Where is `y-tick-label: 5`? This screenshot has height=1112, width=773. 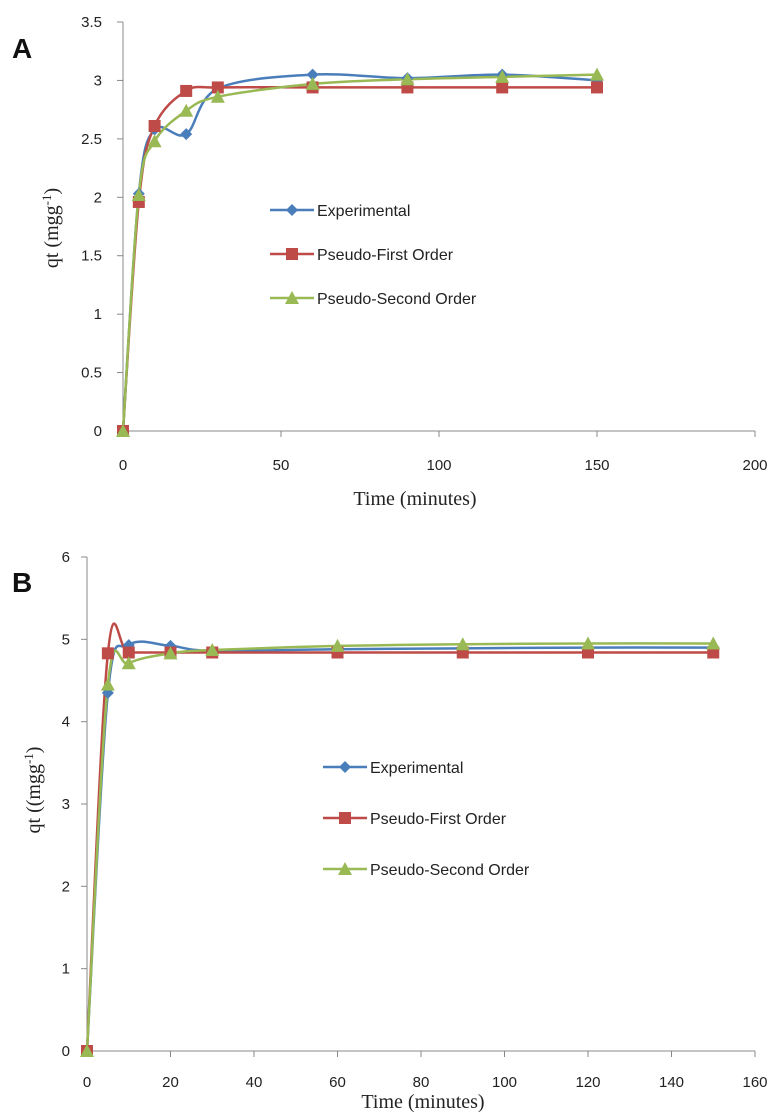
y-tick-label: 5 is located at coordinates (66, 639).